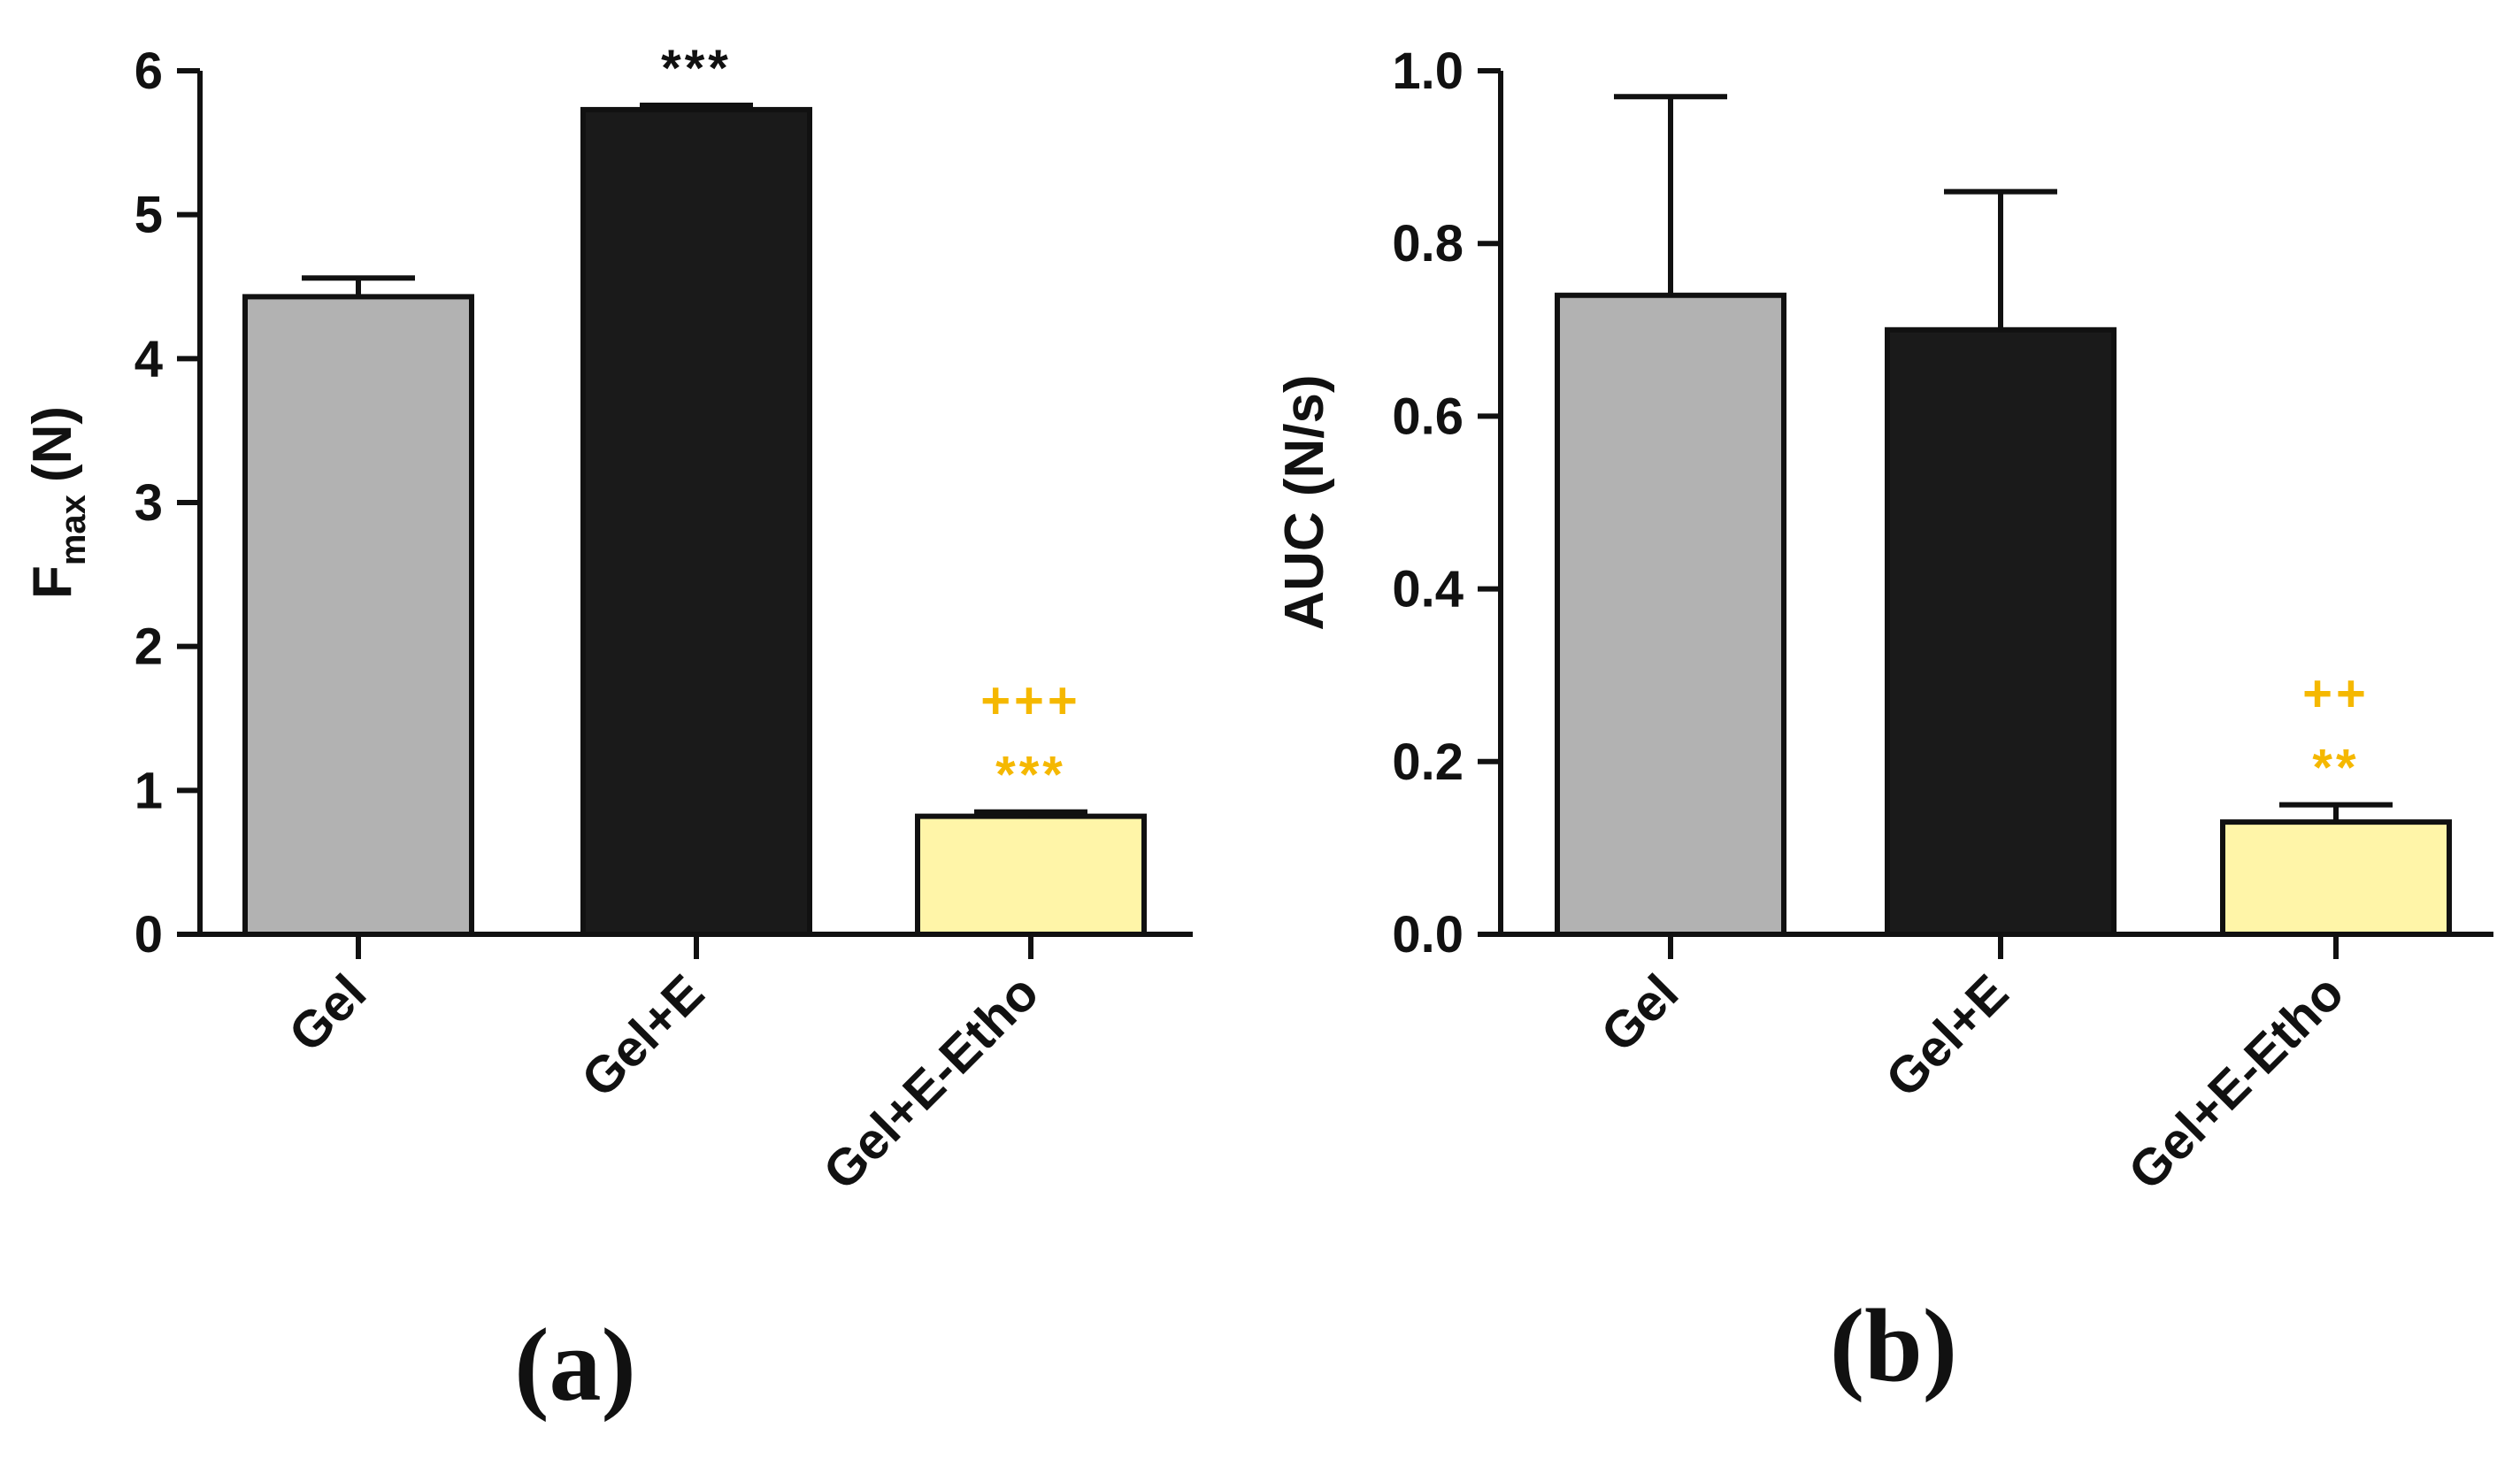  I want to click on y-axis-title-main: F, so click(52, 582).